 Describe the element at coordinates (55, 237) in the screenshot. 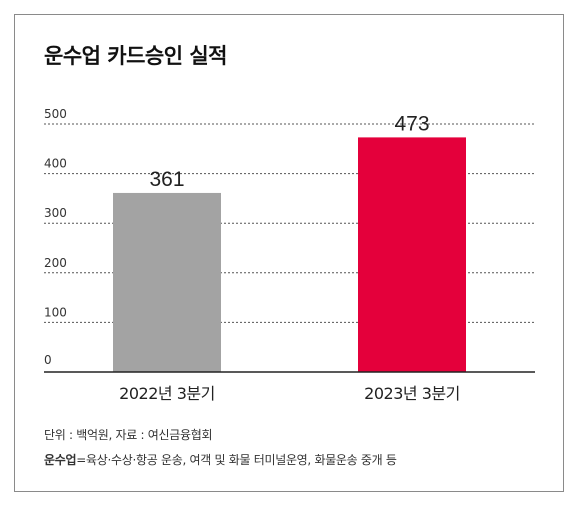

I see `y-axis-ticks: 0 100 200 300 400 500` at that location.